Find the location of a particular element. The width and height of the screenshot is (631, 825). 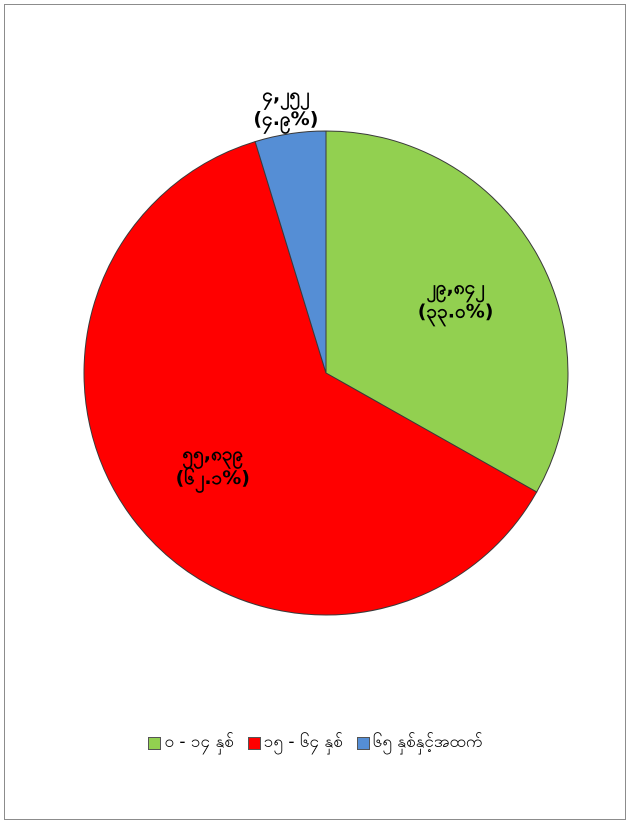

legend-swatch-65-plus is located at coordinates (363, 743).